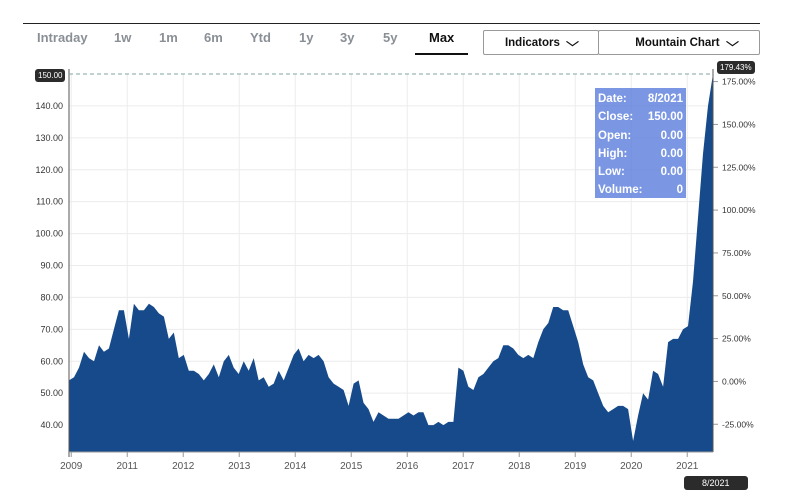 Image resolution: width=801 pixels, height=493 pixels. Describe the element at coordinates (49, 170) in the screenshot. I see `y-tick-label: 120.00` at that location.